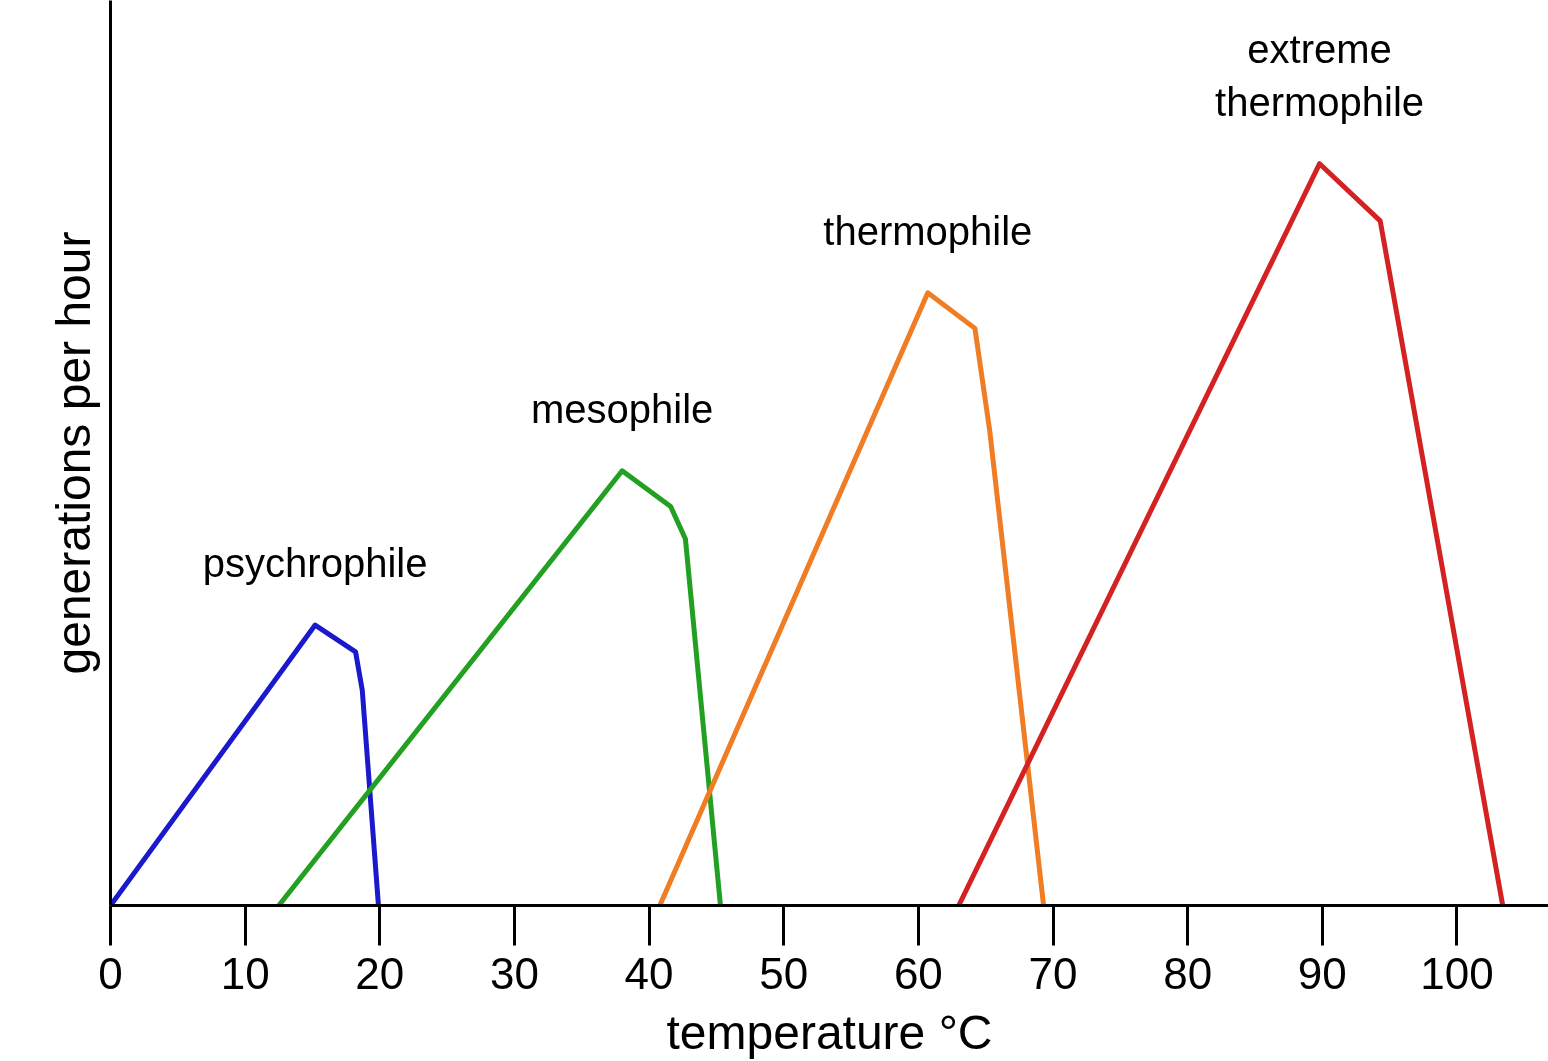  I want to click on series-label: psychrophile, so click(315, 563).